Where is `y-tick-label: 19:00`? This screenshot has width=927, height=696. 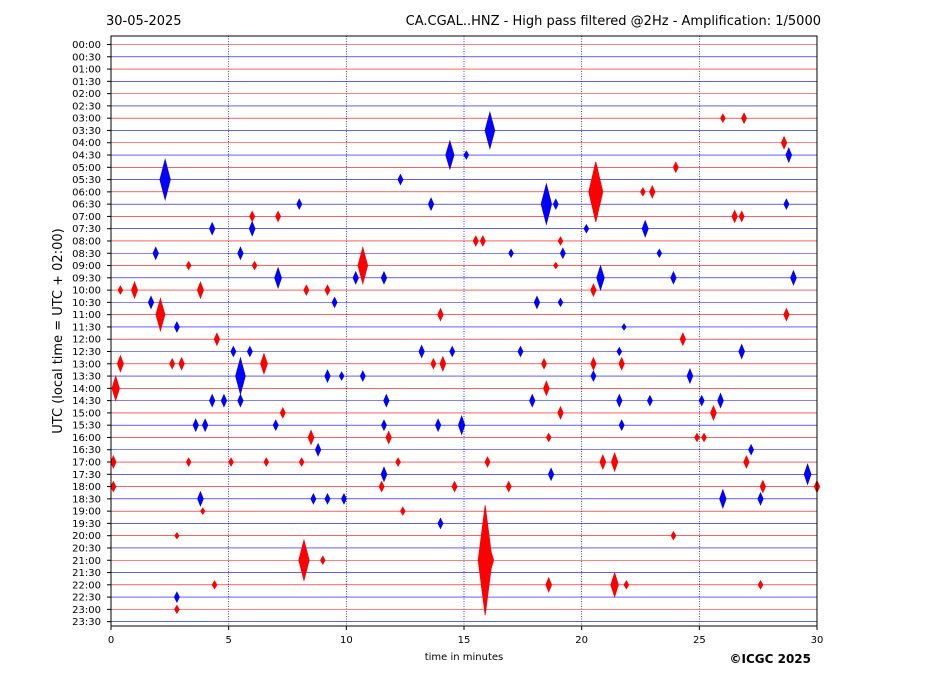
y-tick-label: 19:00 is located at coordinates (86, 512).